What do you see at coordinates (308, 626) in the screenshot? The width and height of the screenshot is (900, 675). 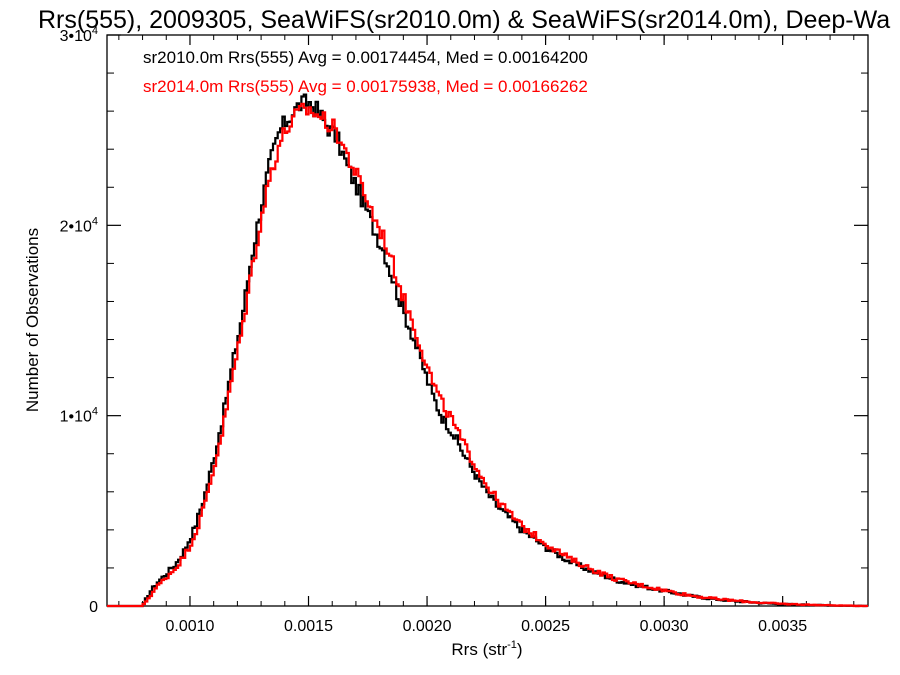 I see `x-tick-label-1: 0.0015` at bounding box center [308, 626].